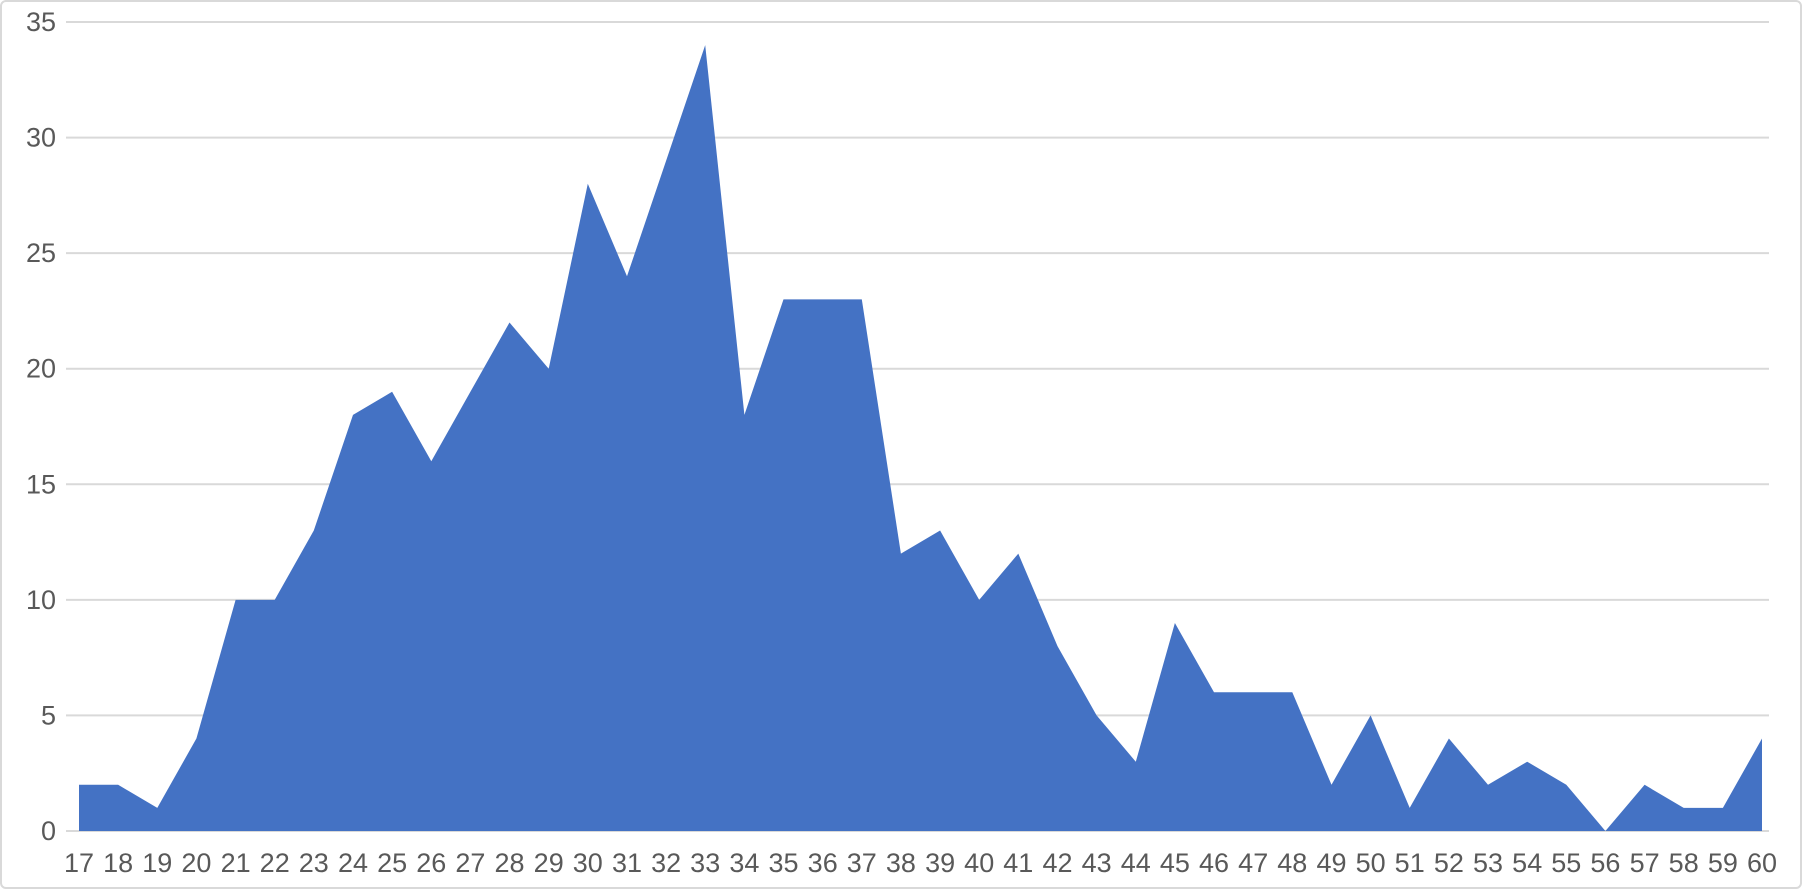 This screenshot has width=1802, height=894. Describe the element at coordinates (1057, 863) in the screenshot. I see `x-tick-label: 42` at that location.